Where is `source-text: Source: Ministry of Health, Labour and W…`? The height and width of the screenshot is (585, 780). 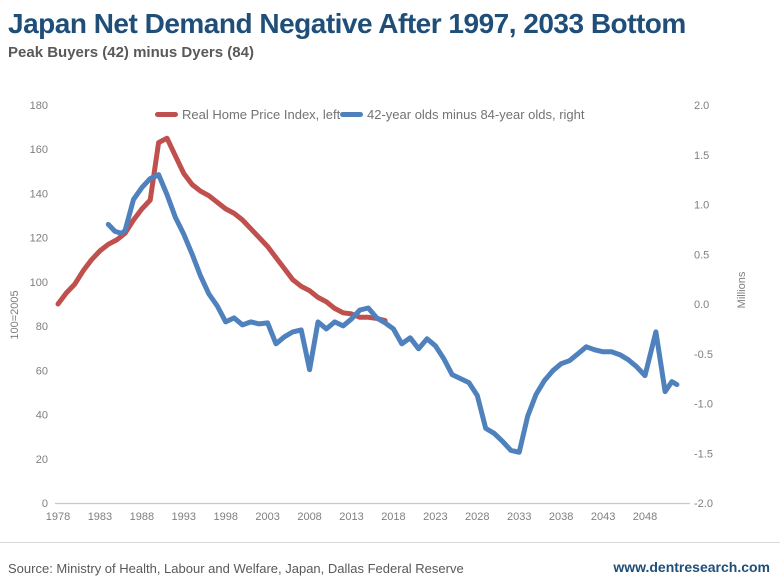
source-text: Source: Ministry of Health, Labour and W… is located at coordinates (236, 568).